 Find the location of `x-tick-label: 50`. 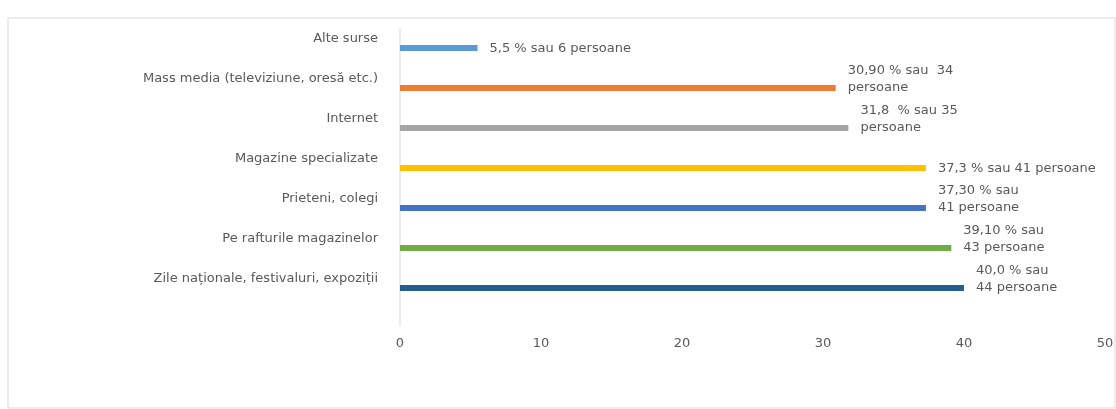

x-tick-label: 50 is located at coordinates (1105, 342).